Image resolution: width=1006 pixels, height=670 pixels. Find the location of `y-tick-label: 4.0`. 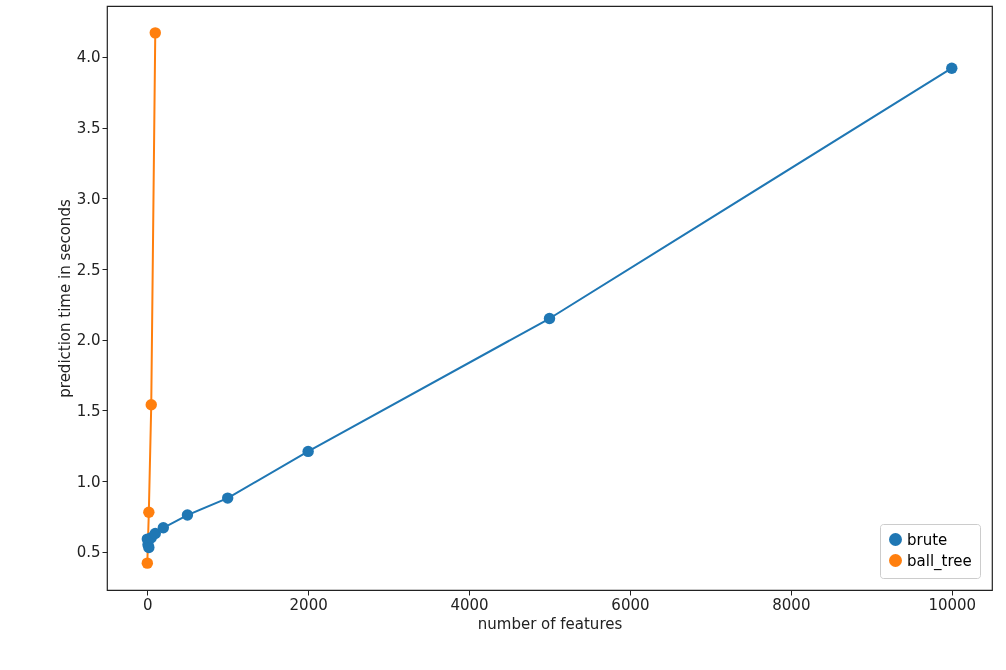

y-tick-label: 4.0 is located at coordinates (88, 57).